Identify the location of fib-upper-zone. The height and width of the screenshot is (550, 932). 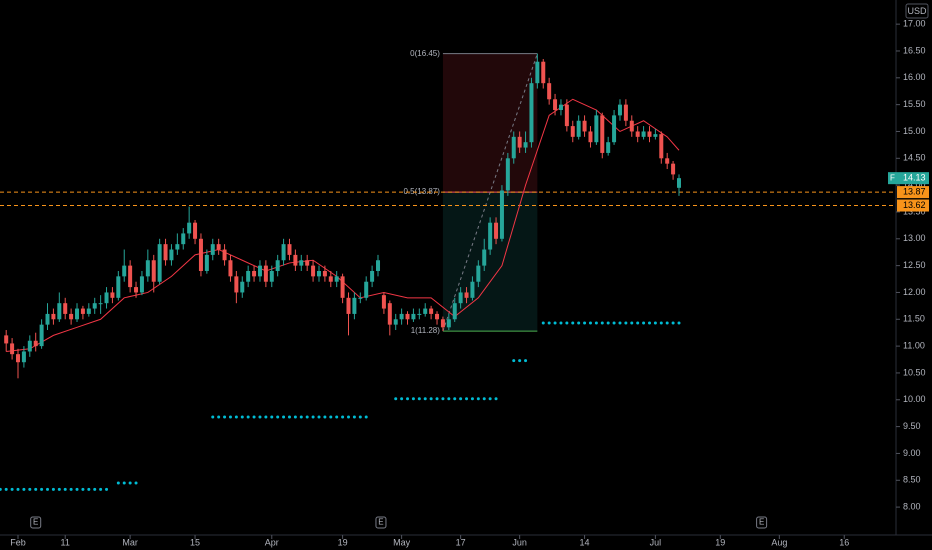
(490, 123).